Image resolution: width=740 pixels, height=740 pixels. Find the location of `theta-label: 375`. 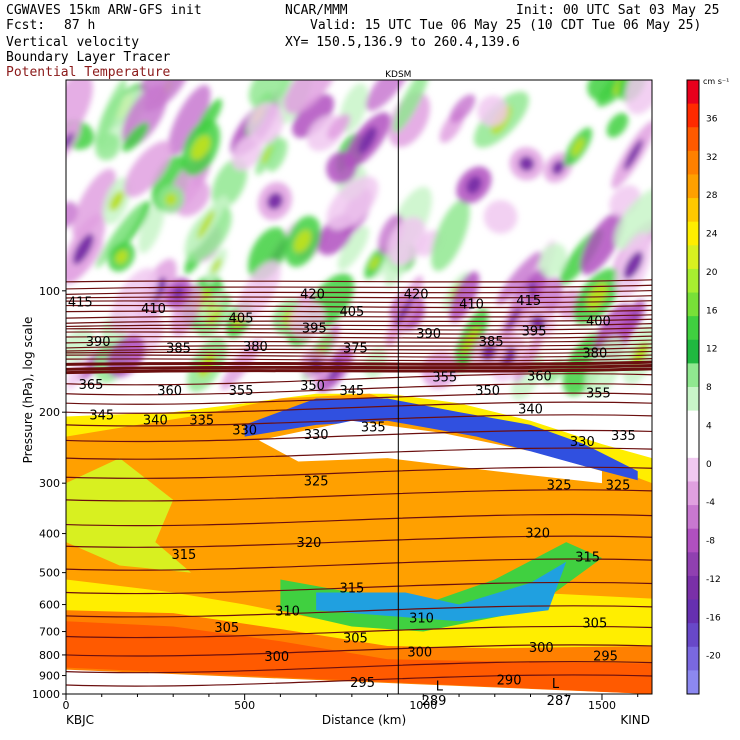

theta-label: 375 is located at coordinates (355, 348).